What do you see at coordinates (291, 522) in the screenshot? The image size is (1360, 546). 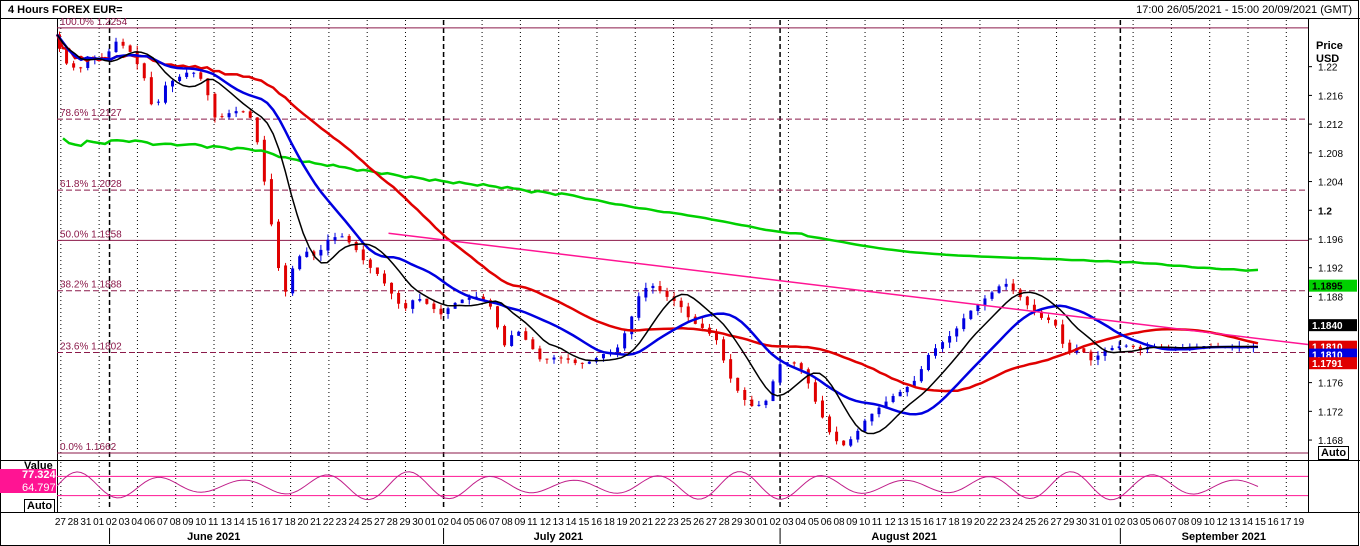 I see `x-day-label: 18` at bounding box center [291, 522].